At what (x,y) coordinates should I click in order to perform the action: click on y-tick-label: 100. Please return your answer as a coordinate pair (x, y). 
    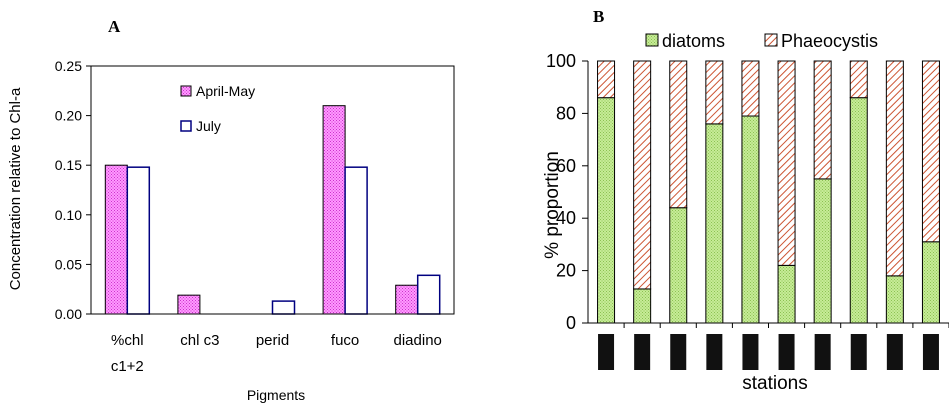
    Looking at the image, I should click on (561, 61).